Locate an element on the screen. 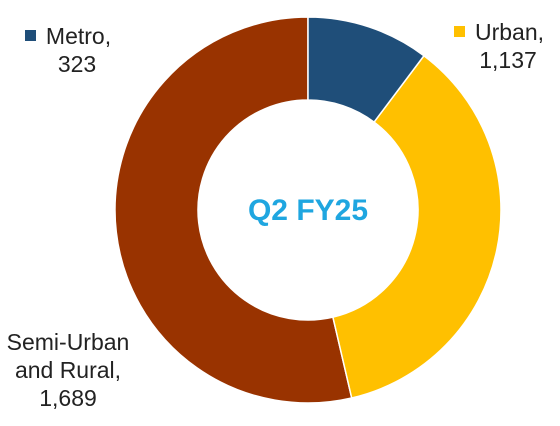 The width and height of the screenshot is (560, 426). category-label: Semi-Urban and Rural, is located at coordinates (68, 356).